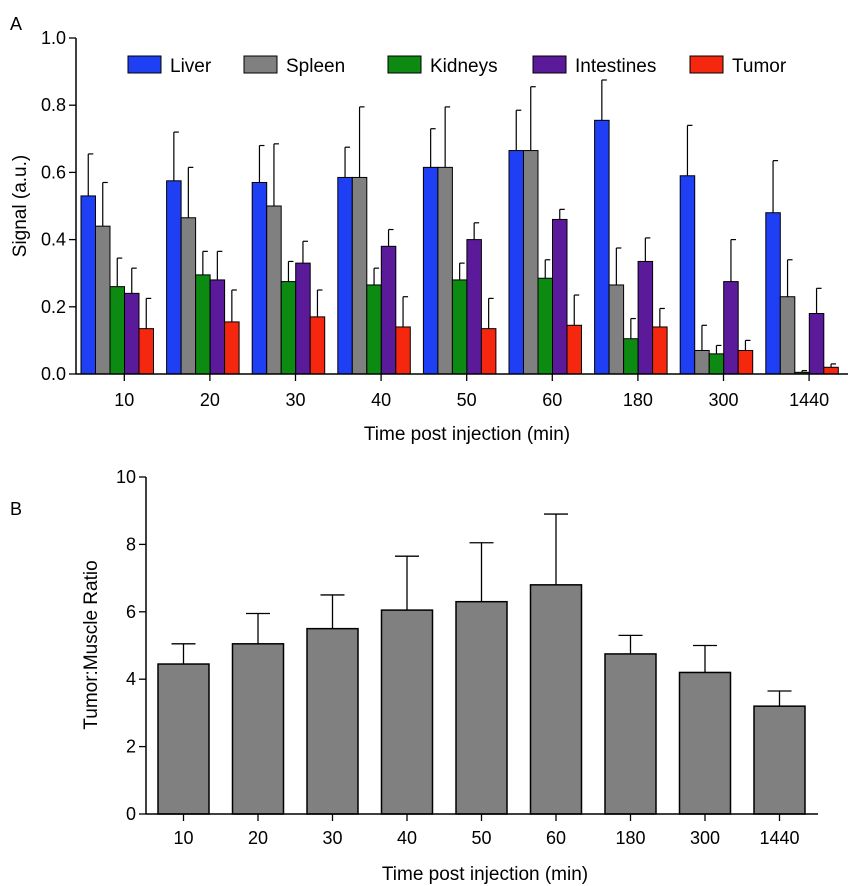  Describe the element at coordinates (53, 105) in the screenshot. I see `y-tick-label-0.8: 0.8` at that location.